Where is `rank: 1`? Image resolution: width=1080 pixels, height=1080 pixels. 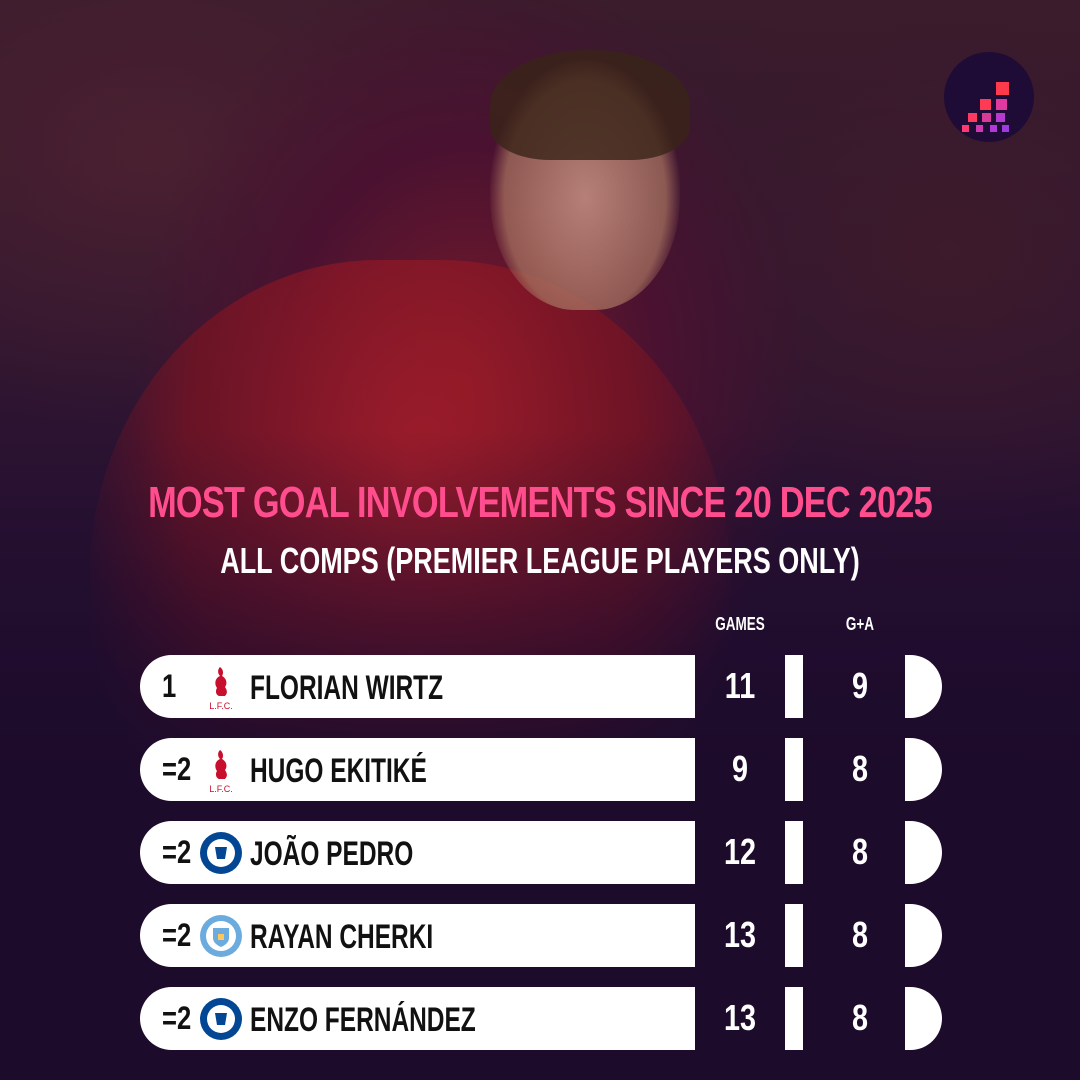 rank: 1 is located at coordinates (169, 686).